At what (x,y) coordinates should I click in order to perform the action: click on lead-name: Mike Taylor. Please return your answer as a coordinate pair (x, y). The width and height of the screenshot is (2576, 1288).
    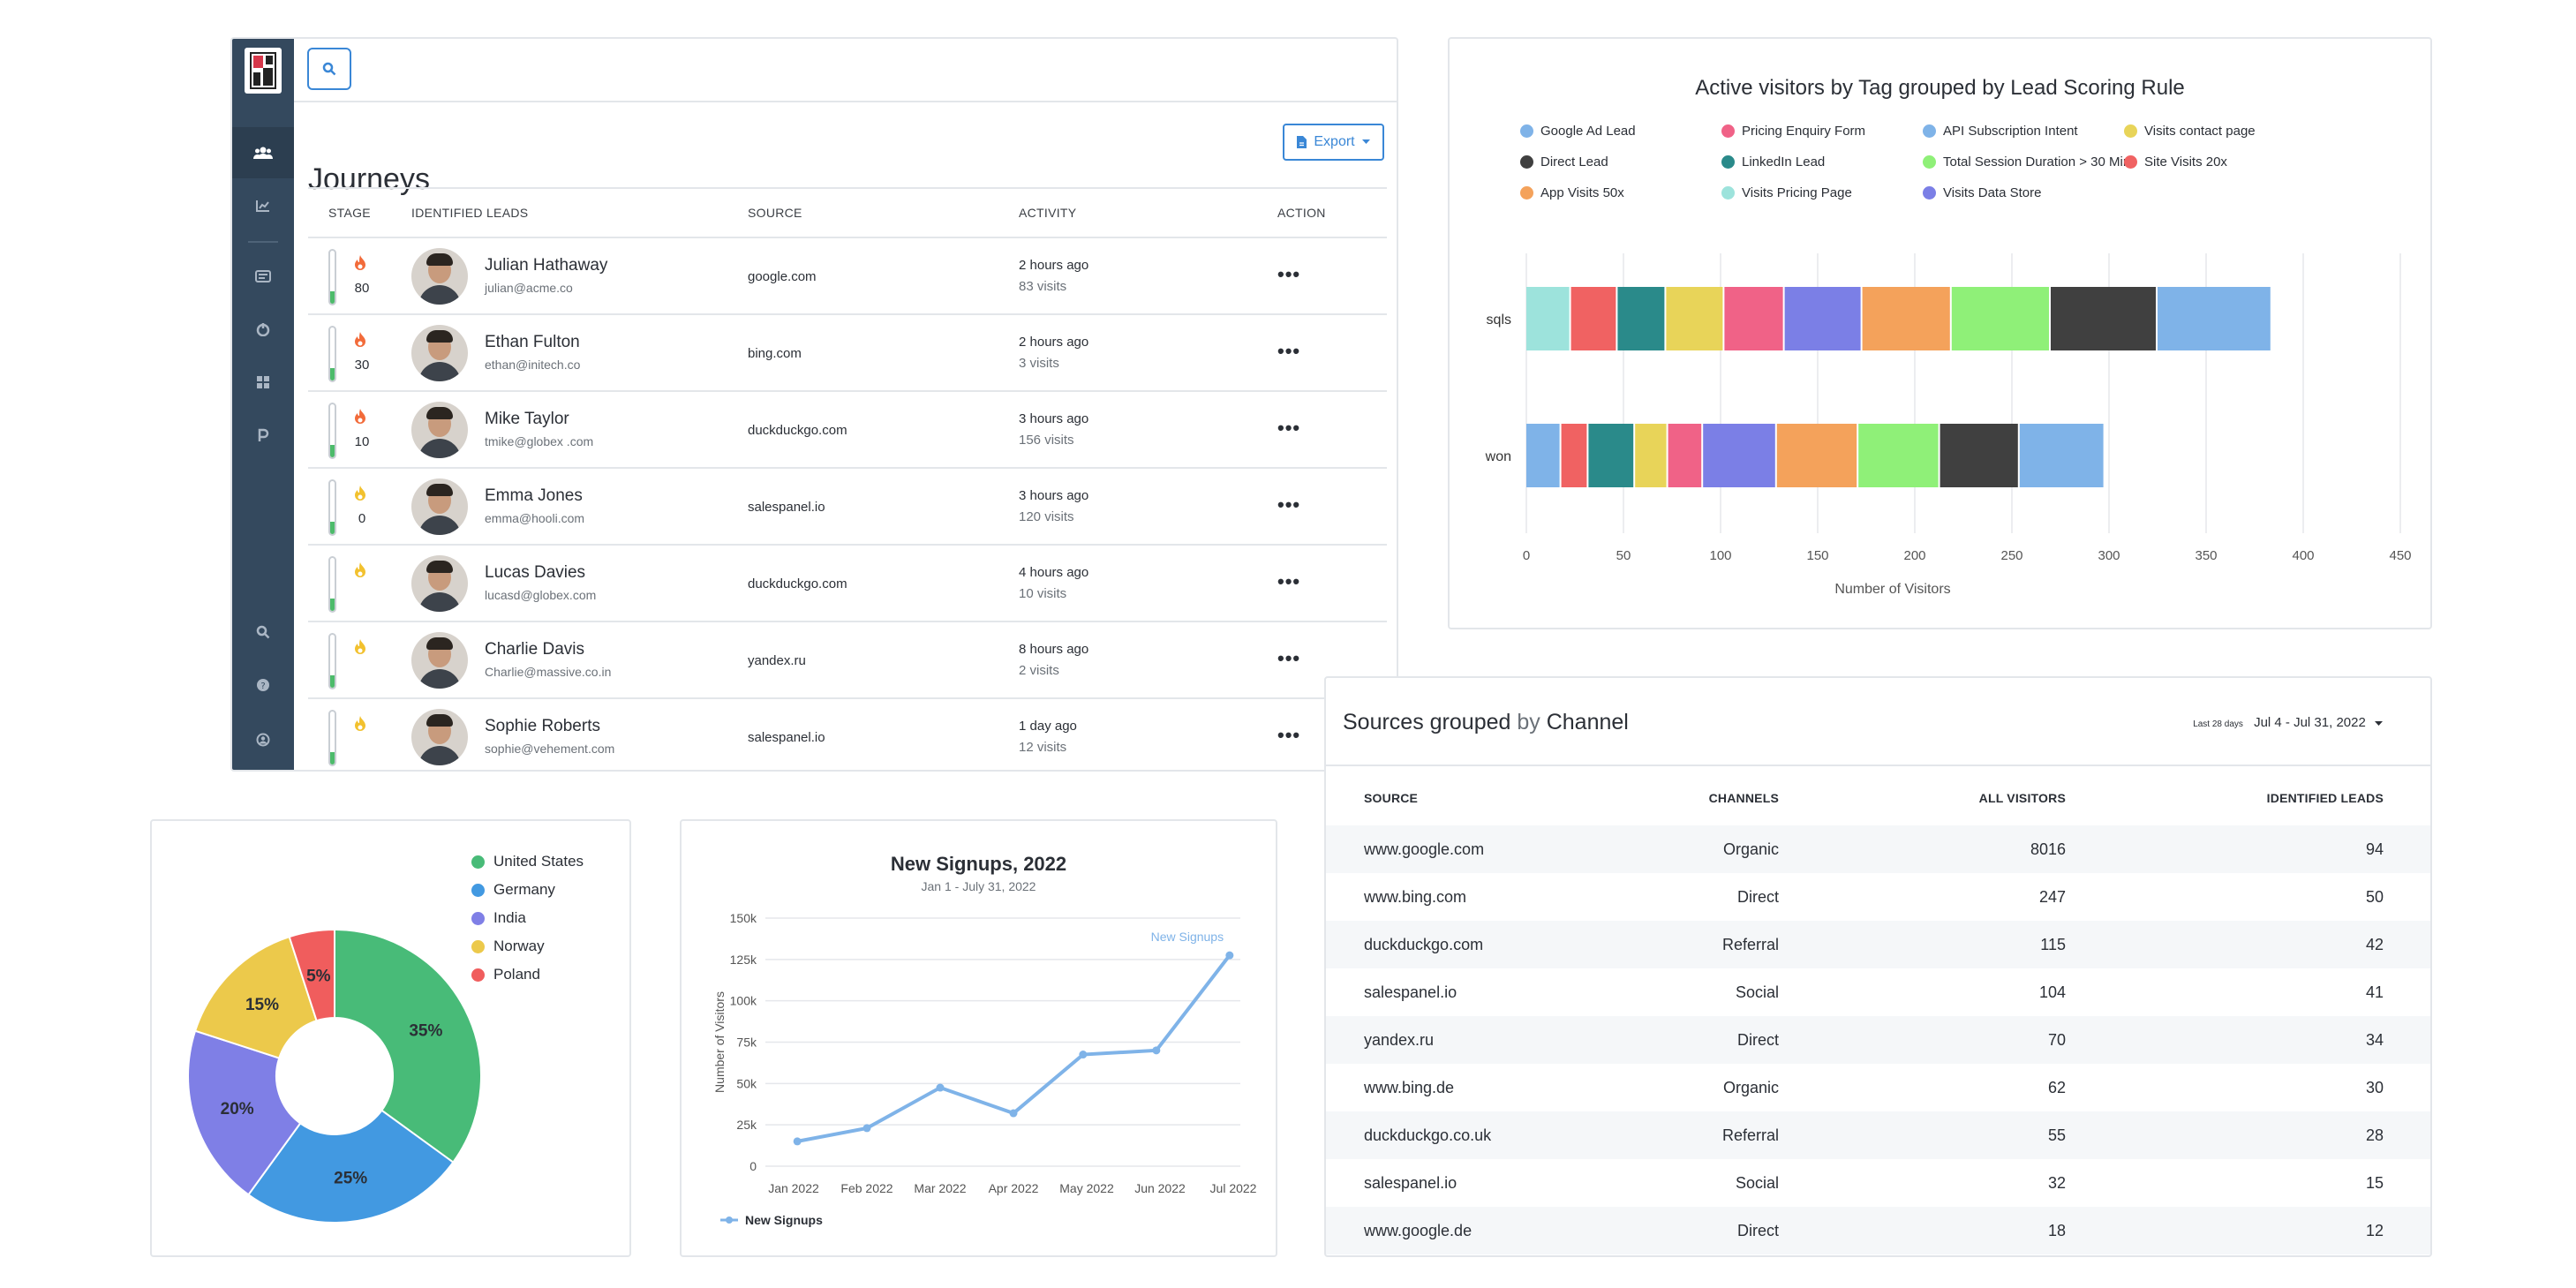
    Looking at the image, I should click on (527, 419).